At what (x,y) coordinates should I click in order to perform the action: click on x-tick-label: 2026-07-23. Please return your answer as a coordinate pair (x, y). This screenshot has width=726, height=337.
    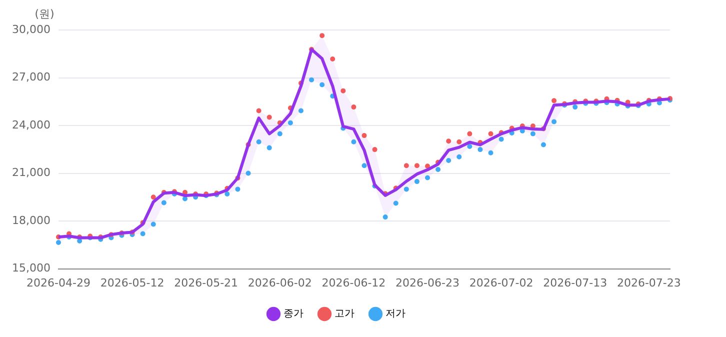
    Looking at the image, I should click on (648, 283).